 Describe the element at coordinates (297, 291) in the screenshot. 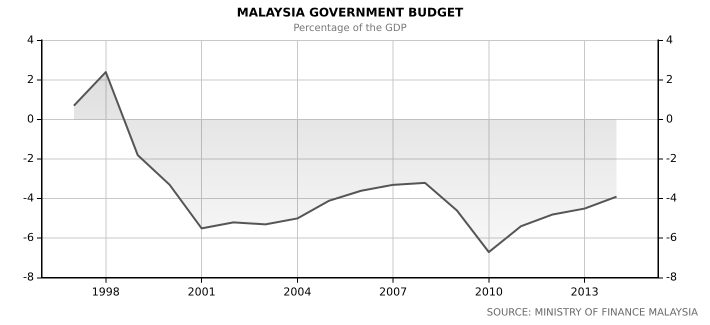

I see `x-tick-label: 2004` at that location.